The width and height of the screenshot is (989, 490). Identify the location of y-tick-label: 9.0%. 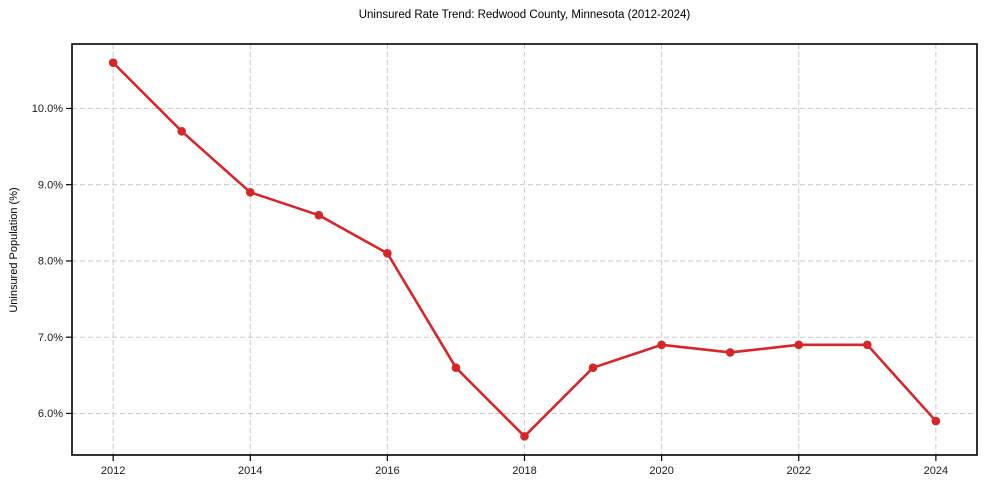
(50, 185).